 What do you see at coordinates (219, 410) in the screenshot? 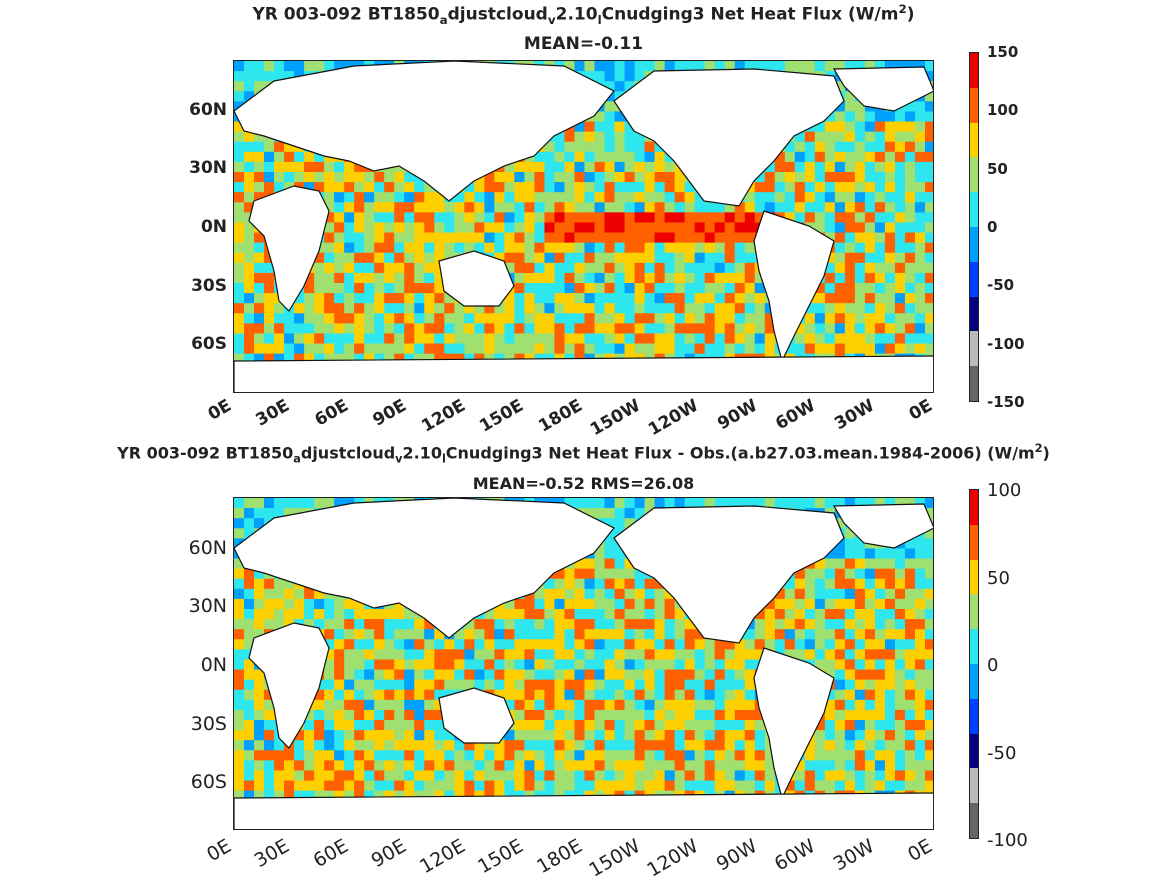
I see `x-tick-label: 0E` at bounding box center [219, 410].